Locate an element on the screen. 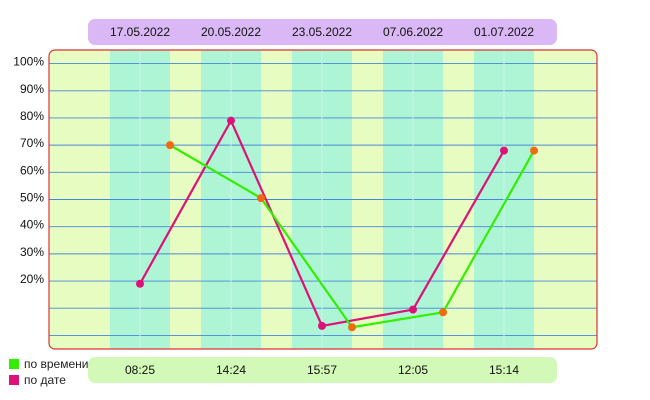  legend-item-by-time: по времени is located at coordinates (48, 364).